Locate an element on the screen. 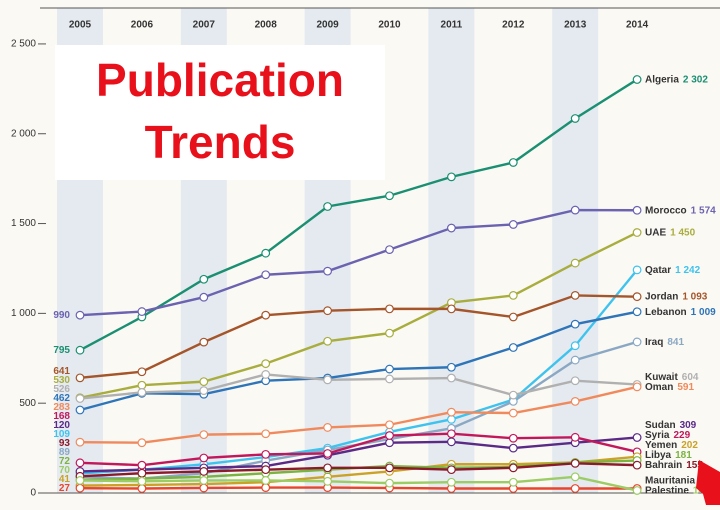 This screenshot has width=720, height=510. annotation: Trends is located at coordinates (220, 142).